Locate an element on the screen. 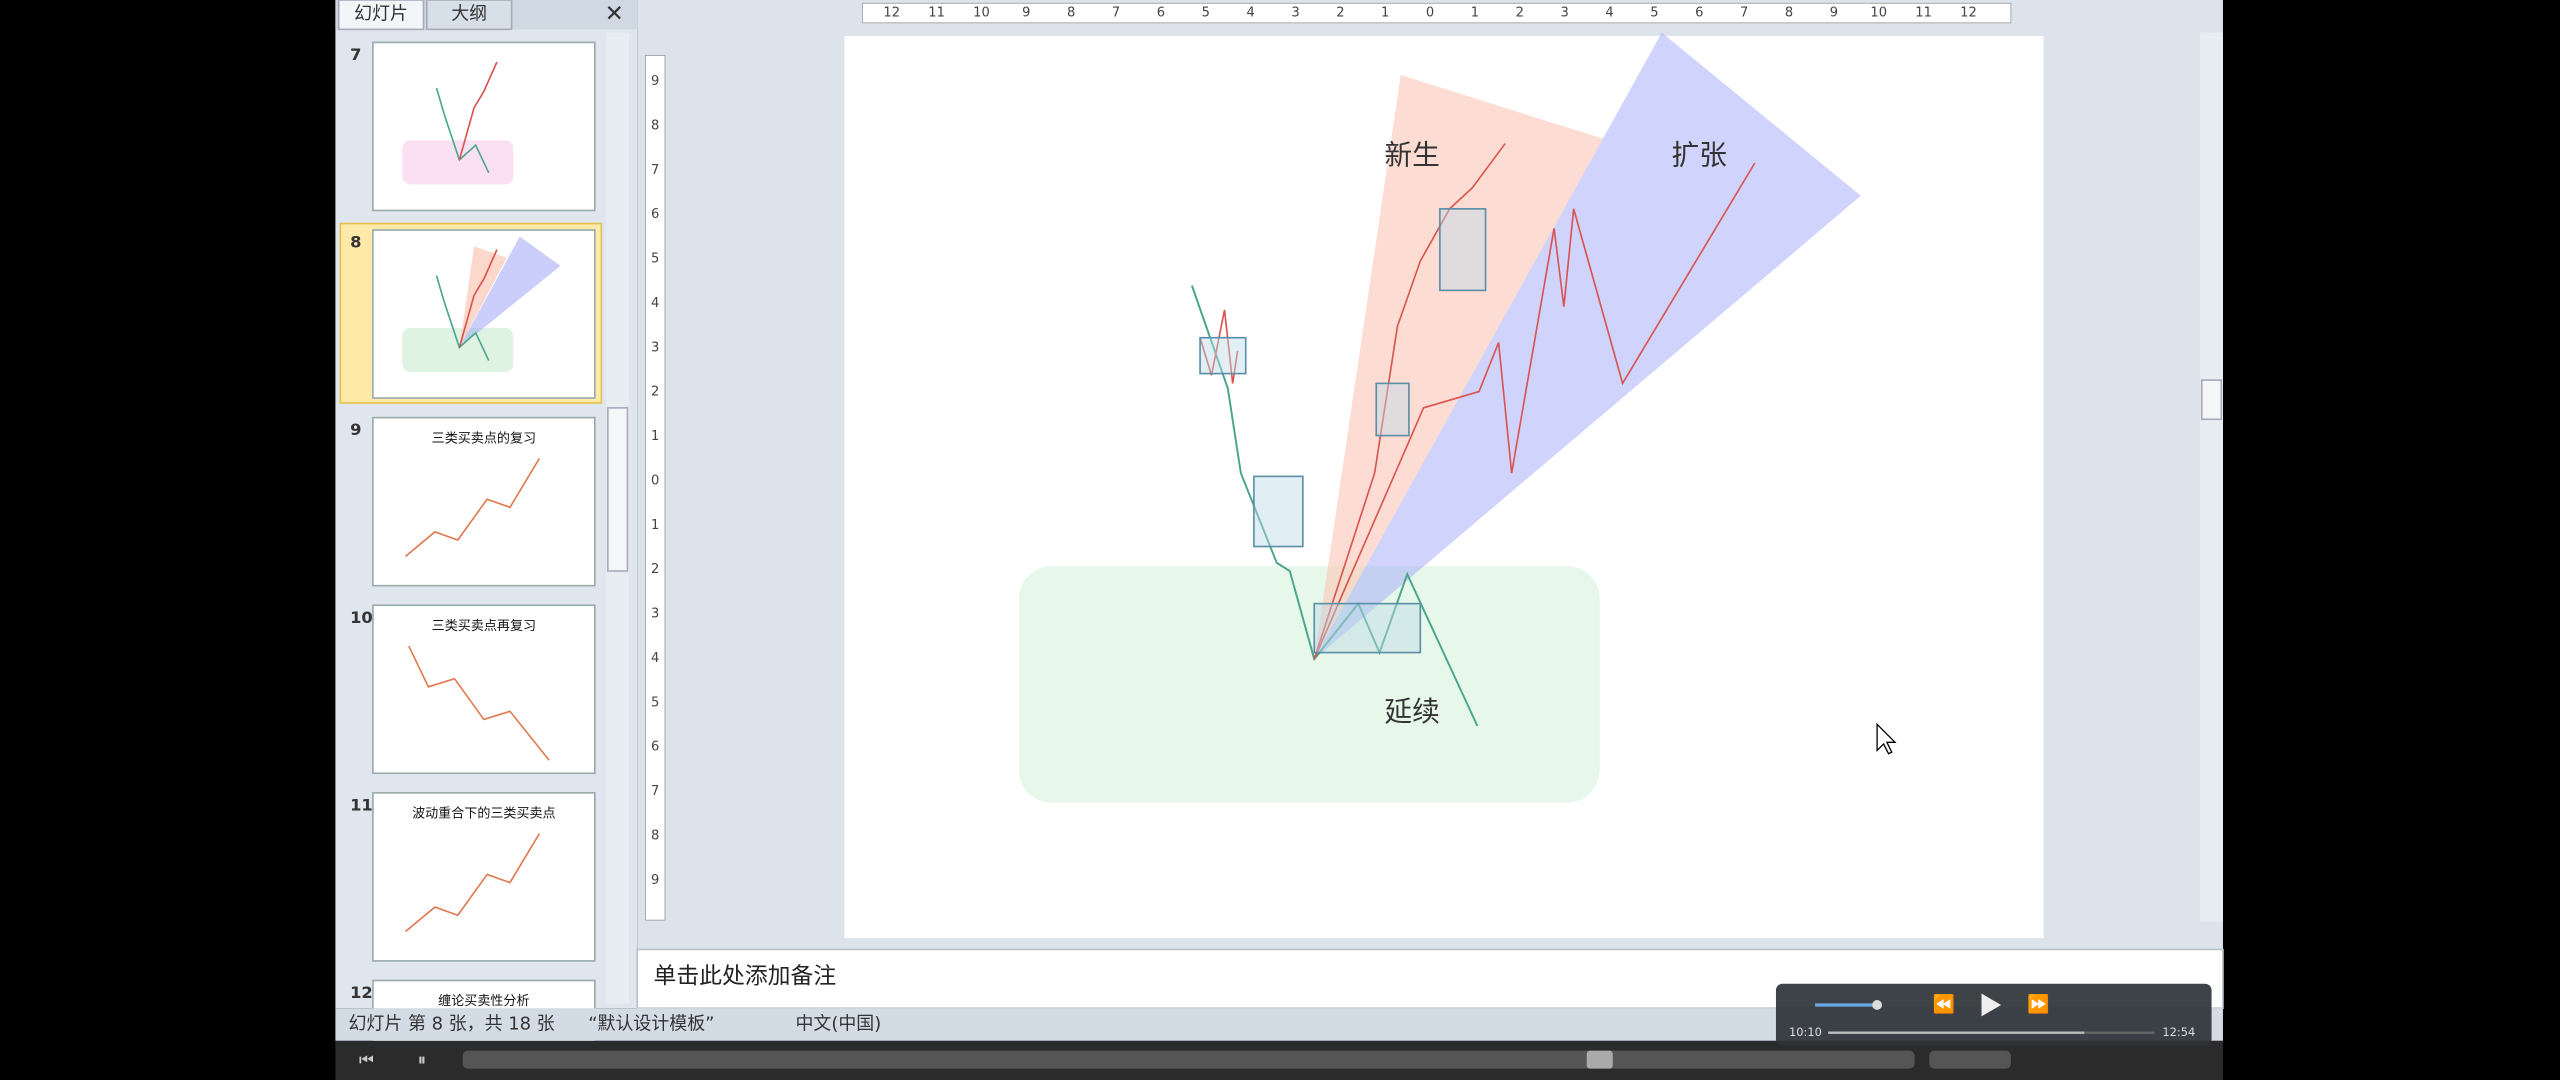  total-time: 12:54 is located at coordinates (2178, 1032).